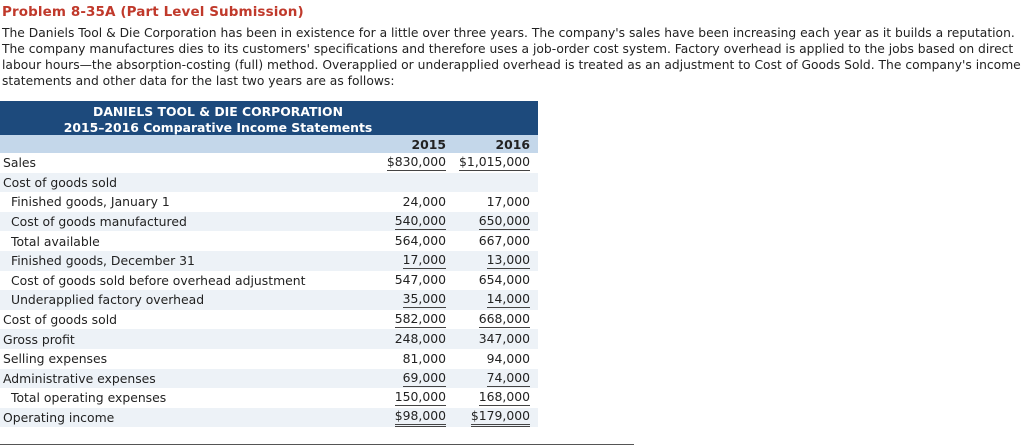  What do you see at coordinates (317, 444) in the screenshot?
I see `bottom-divider` at bounding box center [317, 444].